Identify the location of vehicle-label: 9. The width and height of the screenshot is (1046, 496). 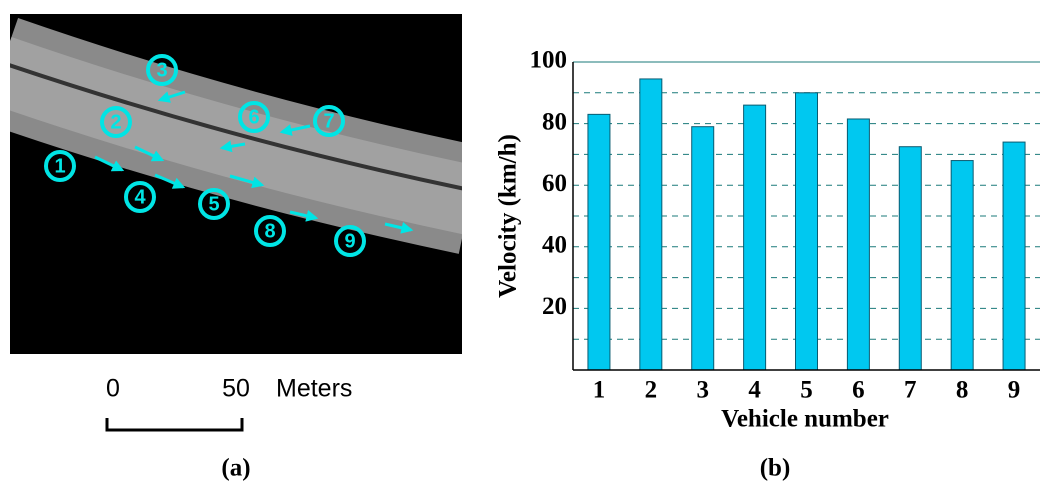
(349, 241).